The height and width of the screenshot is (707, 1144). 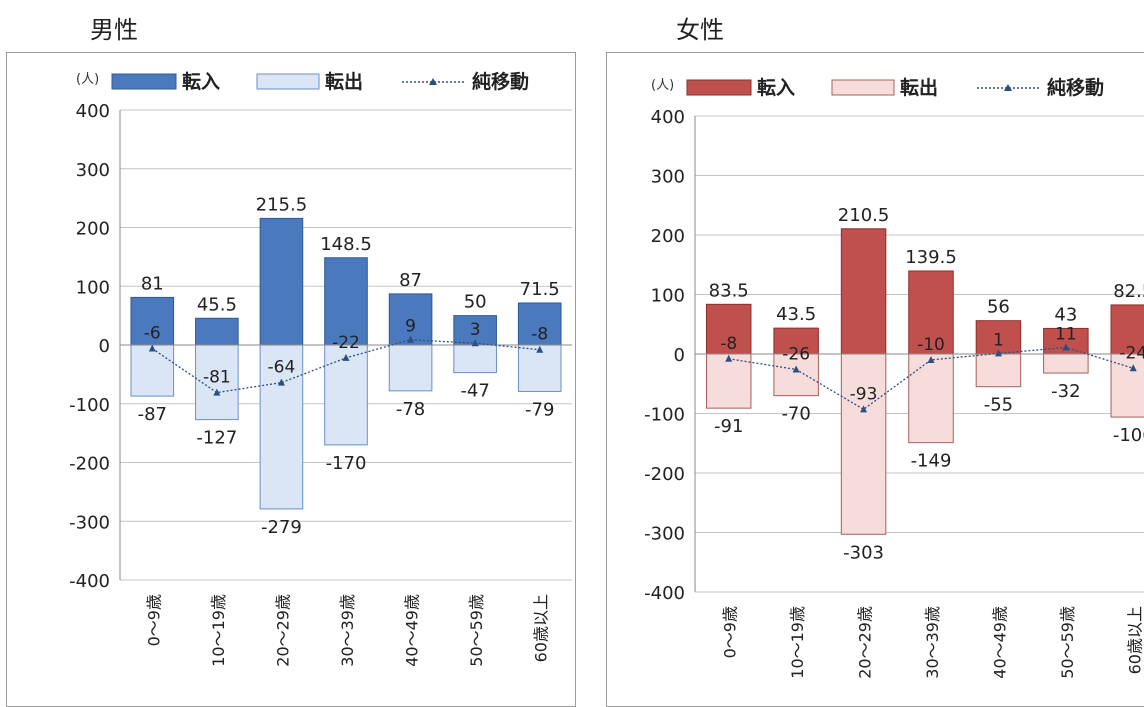 What do you see at coordinates (931, 461) in the screenshot?
I see `data-label-out: -149` at bounding box center [931, 461].